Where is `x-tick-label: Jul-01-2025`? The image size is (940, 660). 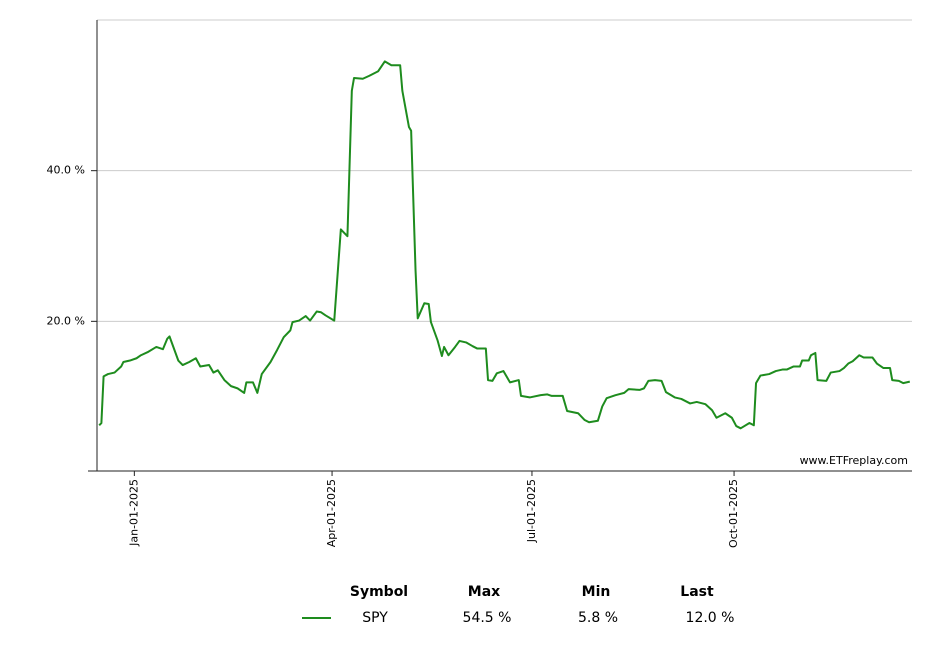 x-tick-label: Jul-01-2025 is located at coordinates (531, 511).